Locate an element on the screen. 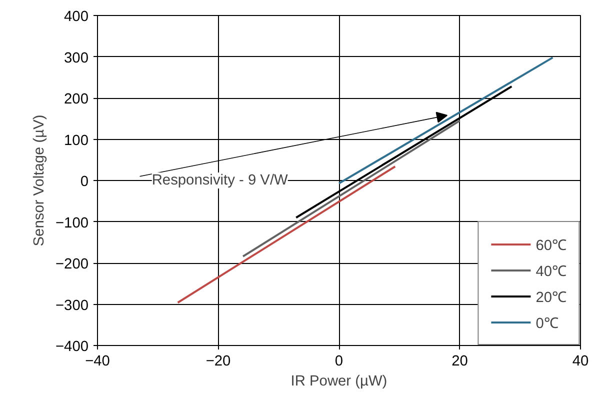 This screenshot has height=407, width=594. legend-label: 20℃ is located at coordinates (551, 297).